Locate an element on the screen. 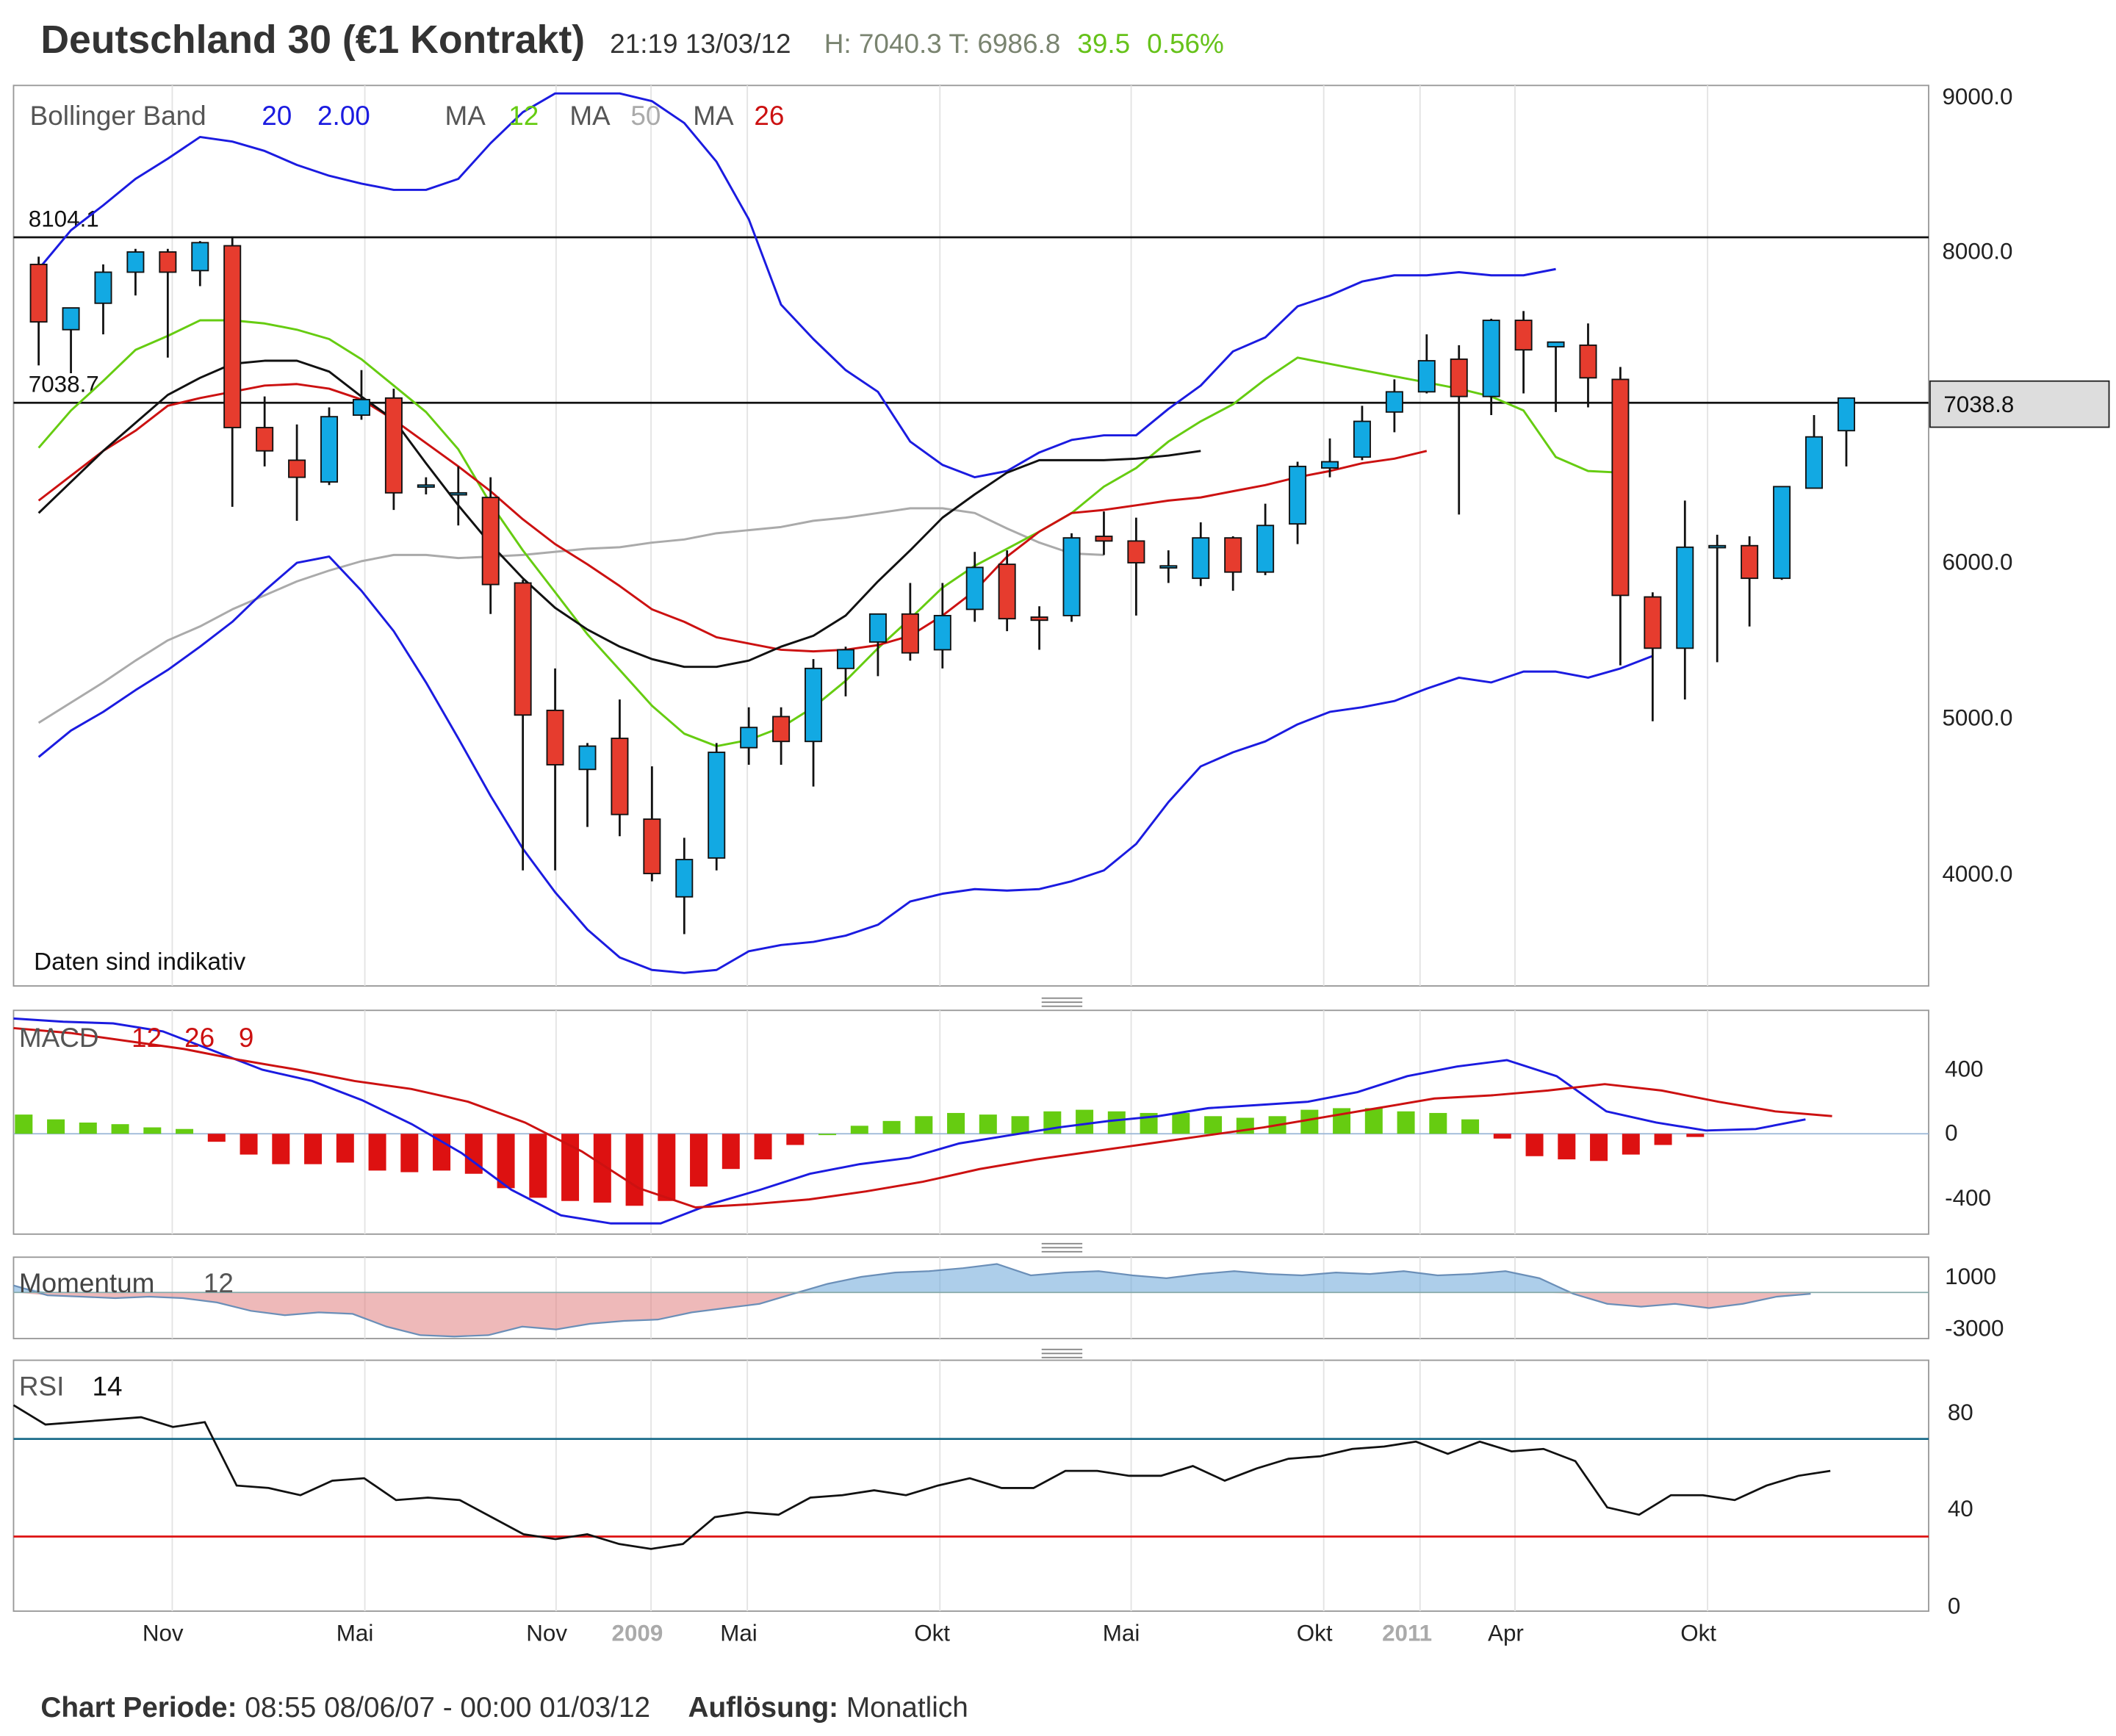 Image resolution: width=2116 pixels, height=1736 pixels. rsi-resize-handle is located at coordinates (1062, 1353).